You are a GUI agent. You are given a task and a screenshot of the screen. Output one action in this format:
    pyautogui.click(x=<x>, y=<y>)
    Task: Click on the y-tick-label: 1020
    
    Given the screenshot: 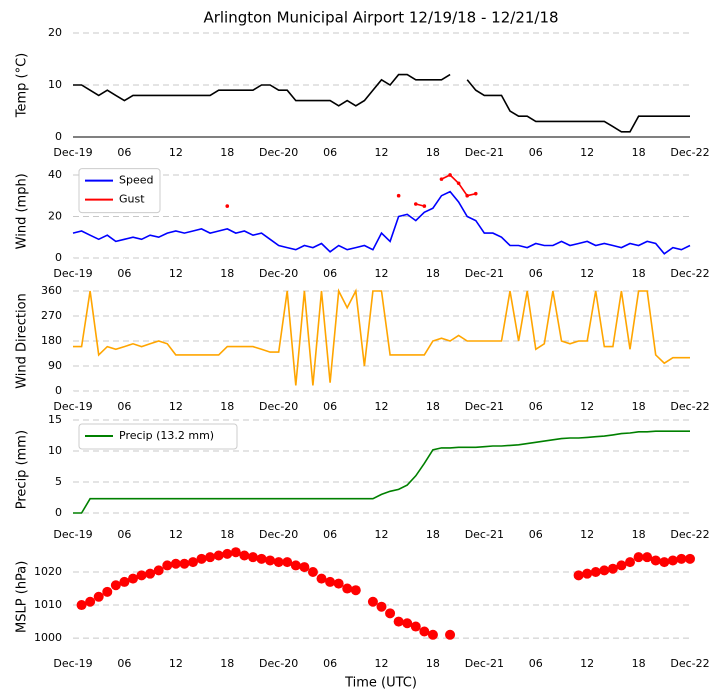 What is the action you would take?
    pyautogui.click(x=48, y=571)
    